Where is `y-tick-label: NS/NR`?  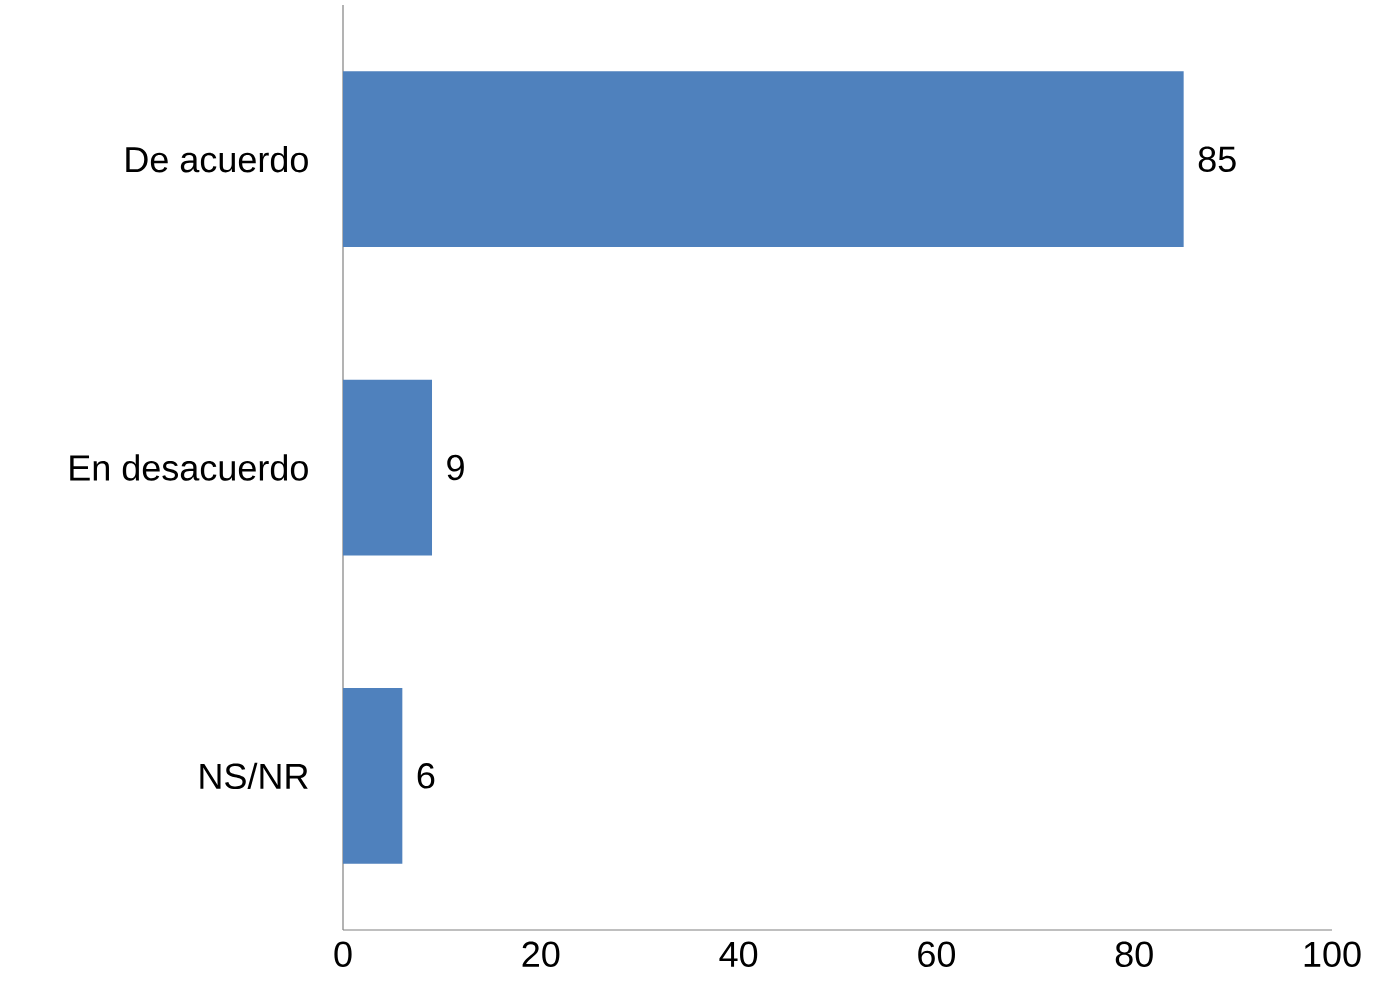
y-tick-label: NS/NR is located at coordinates (254, 776).